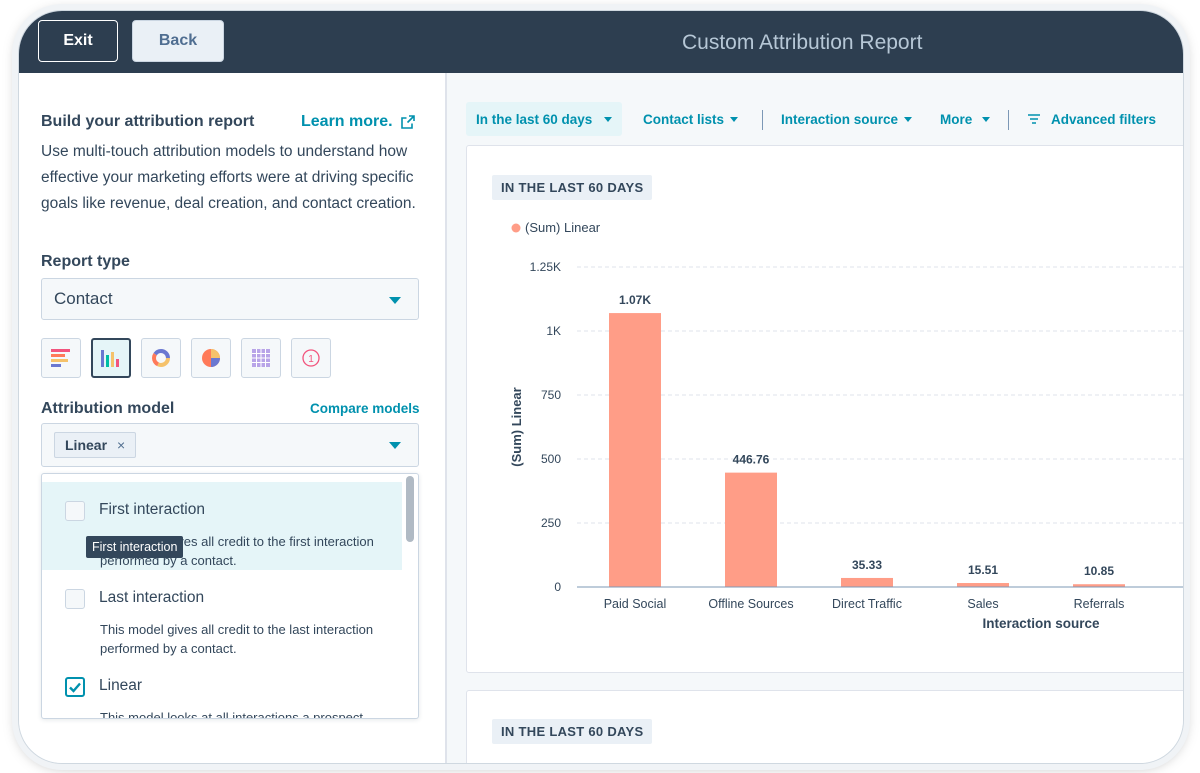  I want to click on back-button: Back, so click(178, 41).